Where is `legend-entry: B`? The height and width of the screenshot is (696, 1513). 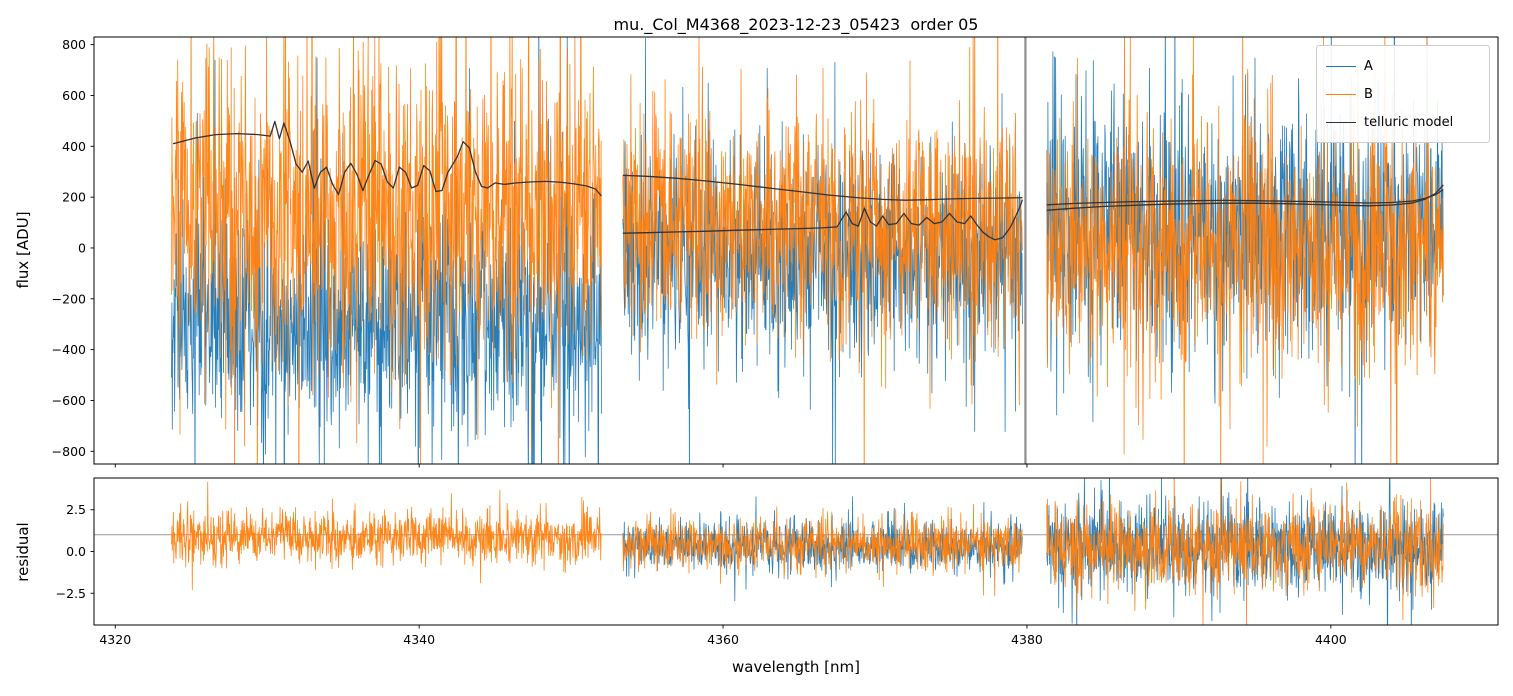 legend-entry: B is located at coordinates (1403, 94).